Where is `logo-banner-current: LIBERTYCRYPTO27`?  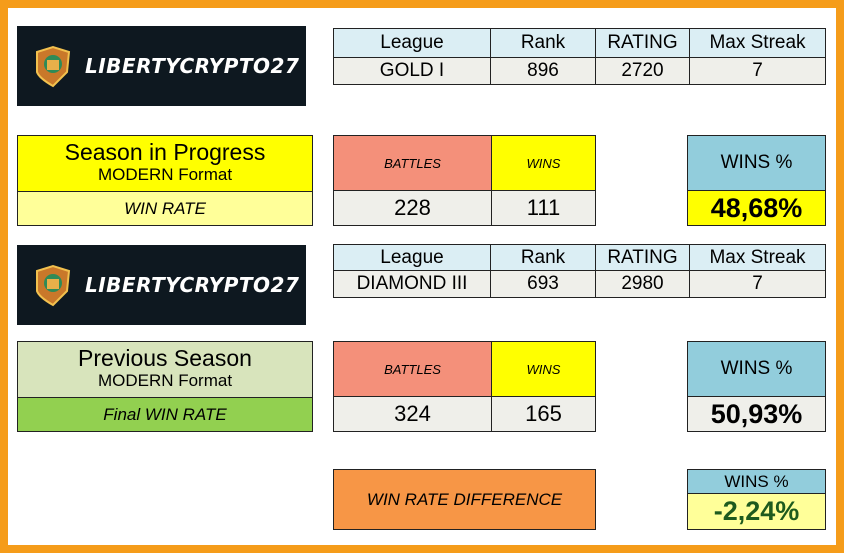 logo-banner-current: LIBERTYCRYPTO27 is located at coordinates (161, 66).